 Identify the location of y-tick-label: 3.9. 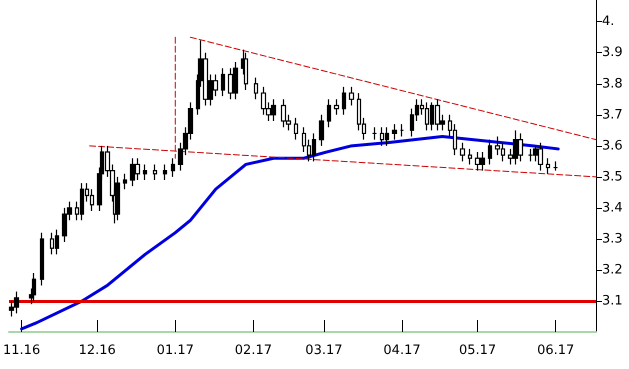
(612, 52).